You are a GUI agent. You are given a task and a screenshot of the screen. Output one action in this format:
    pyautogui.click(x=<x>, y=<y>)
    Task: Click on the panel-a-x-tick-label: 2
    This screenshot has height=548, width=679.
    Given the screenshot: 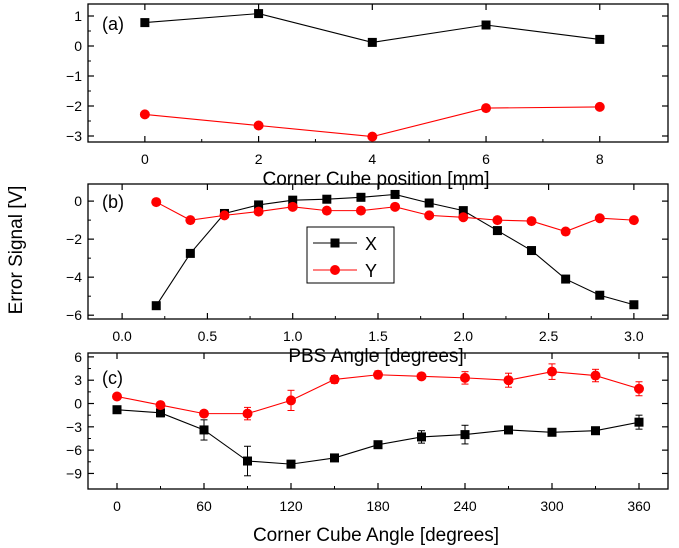 What is the action you would take?
    pyautogui.click(x=259, y=159)
    